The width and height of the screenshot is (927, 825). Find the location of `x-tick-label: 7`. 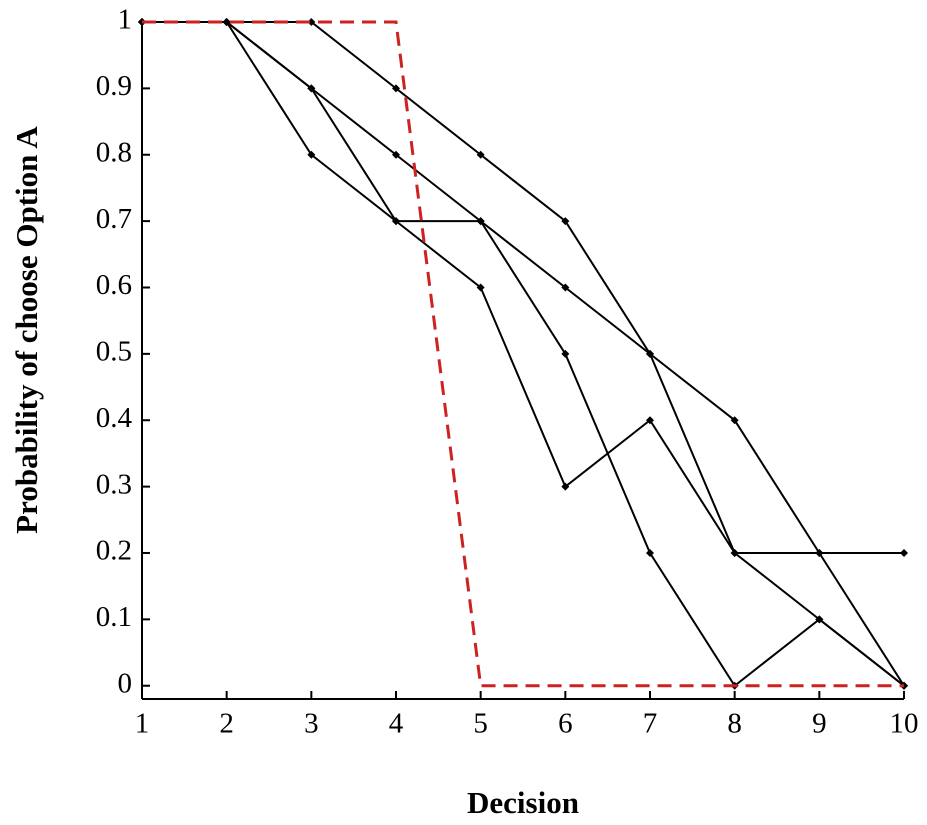

x-tick-label: 7 is located at coordinates (650, 724).